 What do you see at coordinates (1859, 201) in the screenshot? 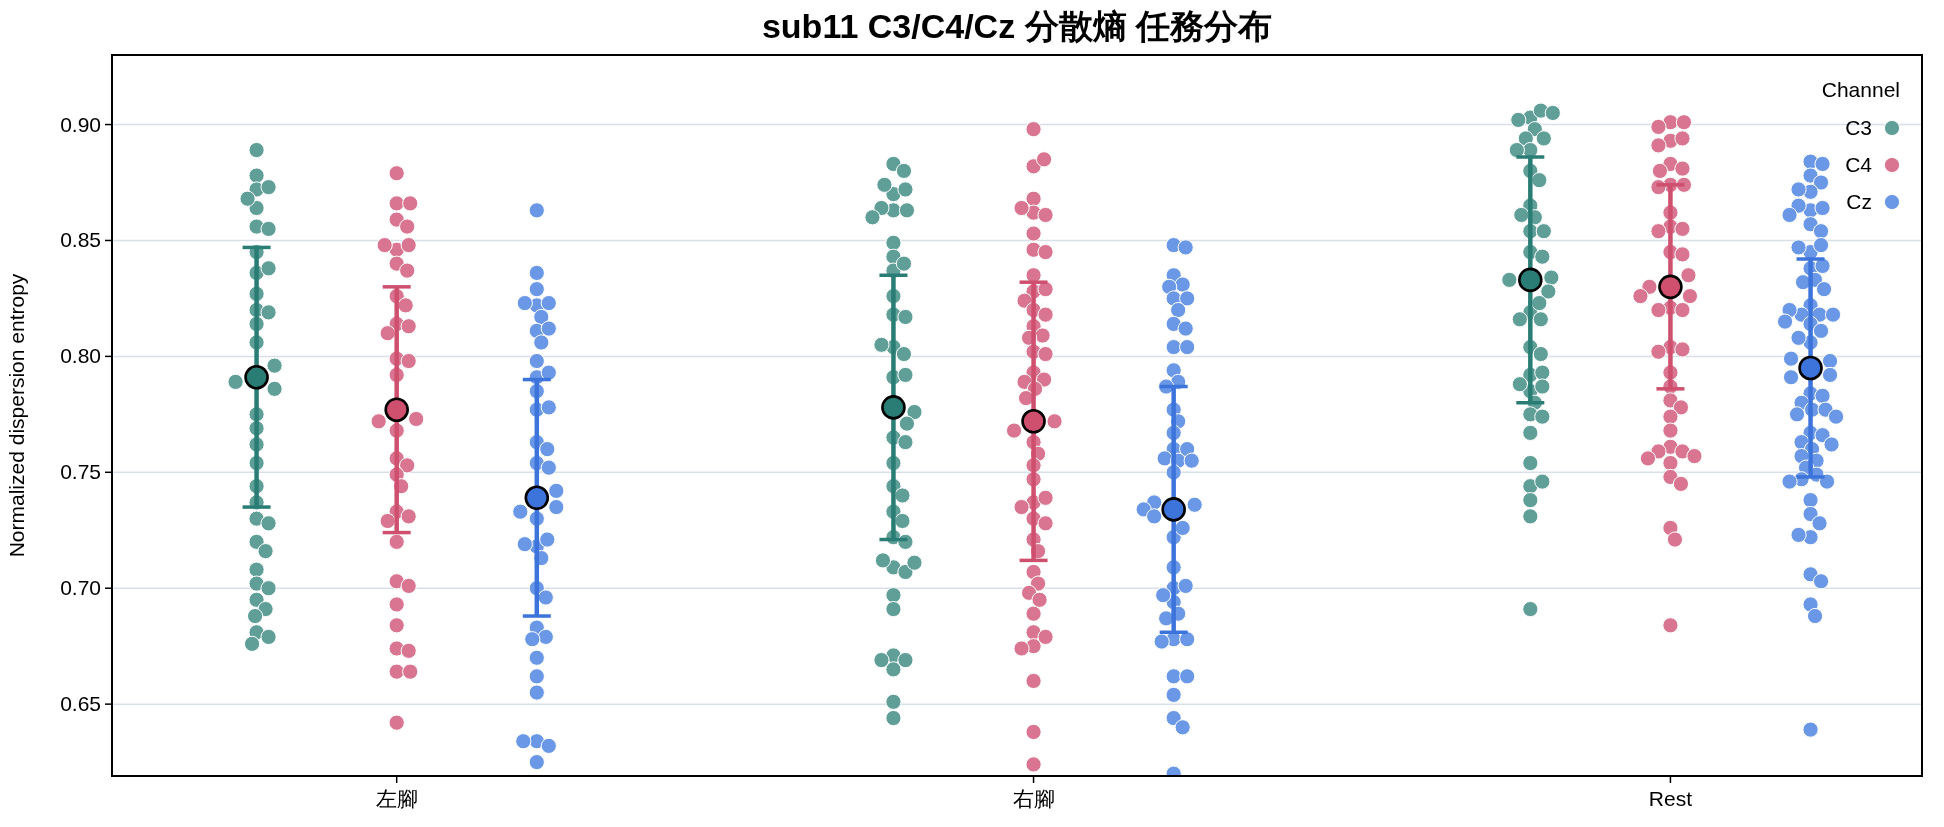
I see `legend-label: Cz` at bounding box center [1859, 201].